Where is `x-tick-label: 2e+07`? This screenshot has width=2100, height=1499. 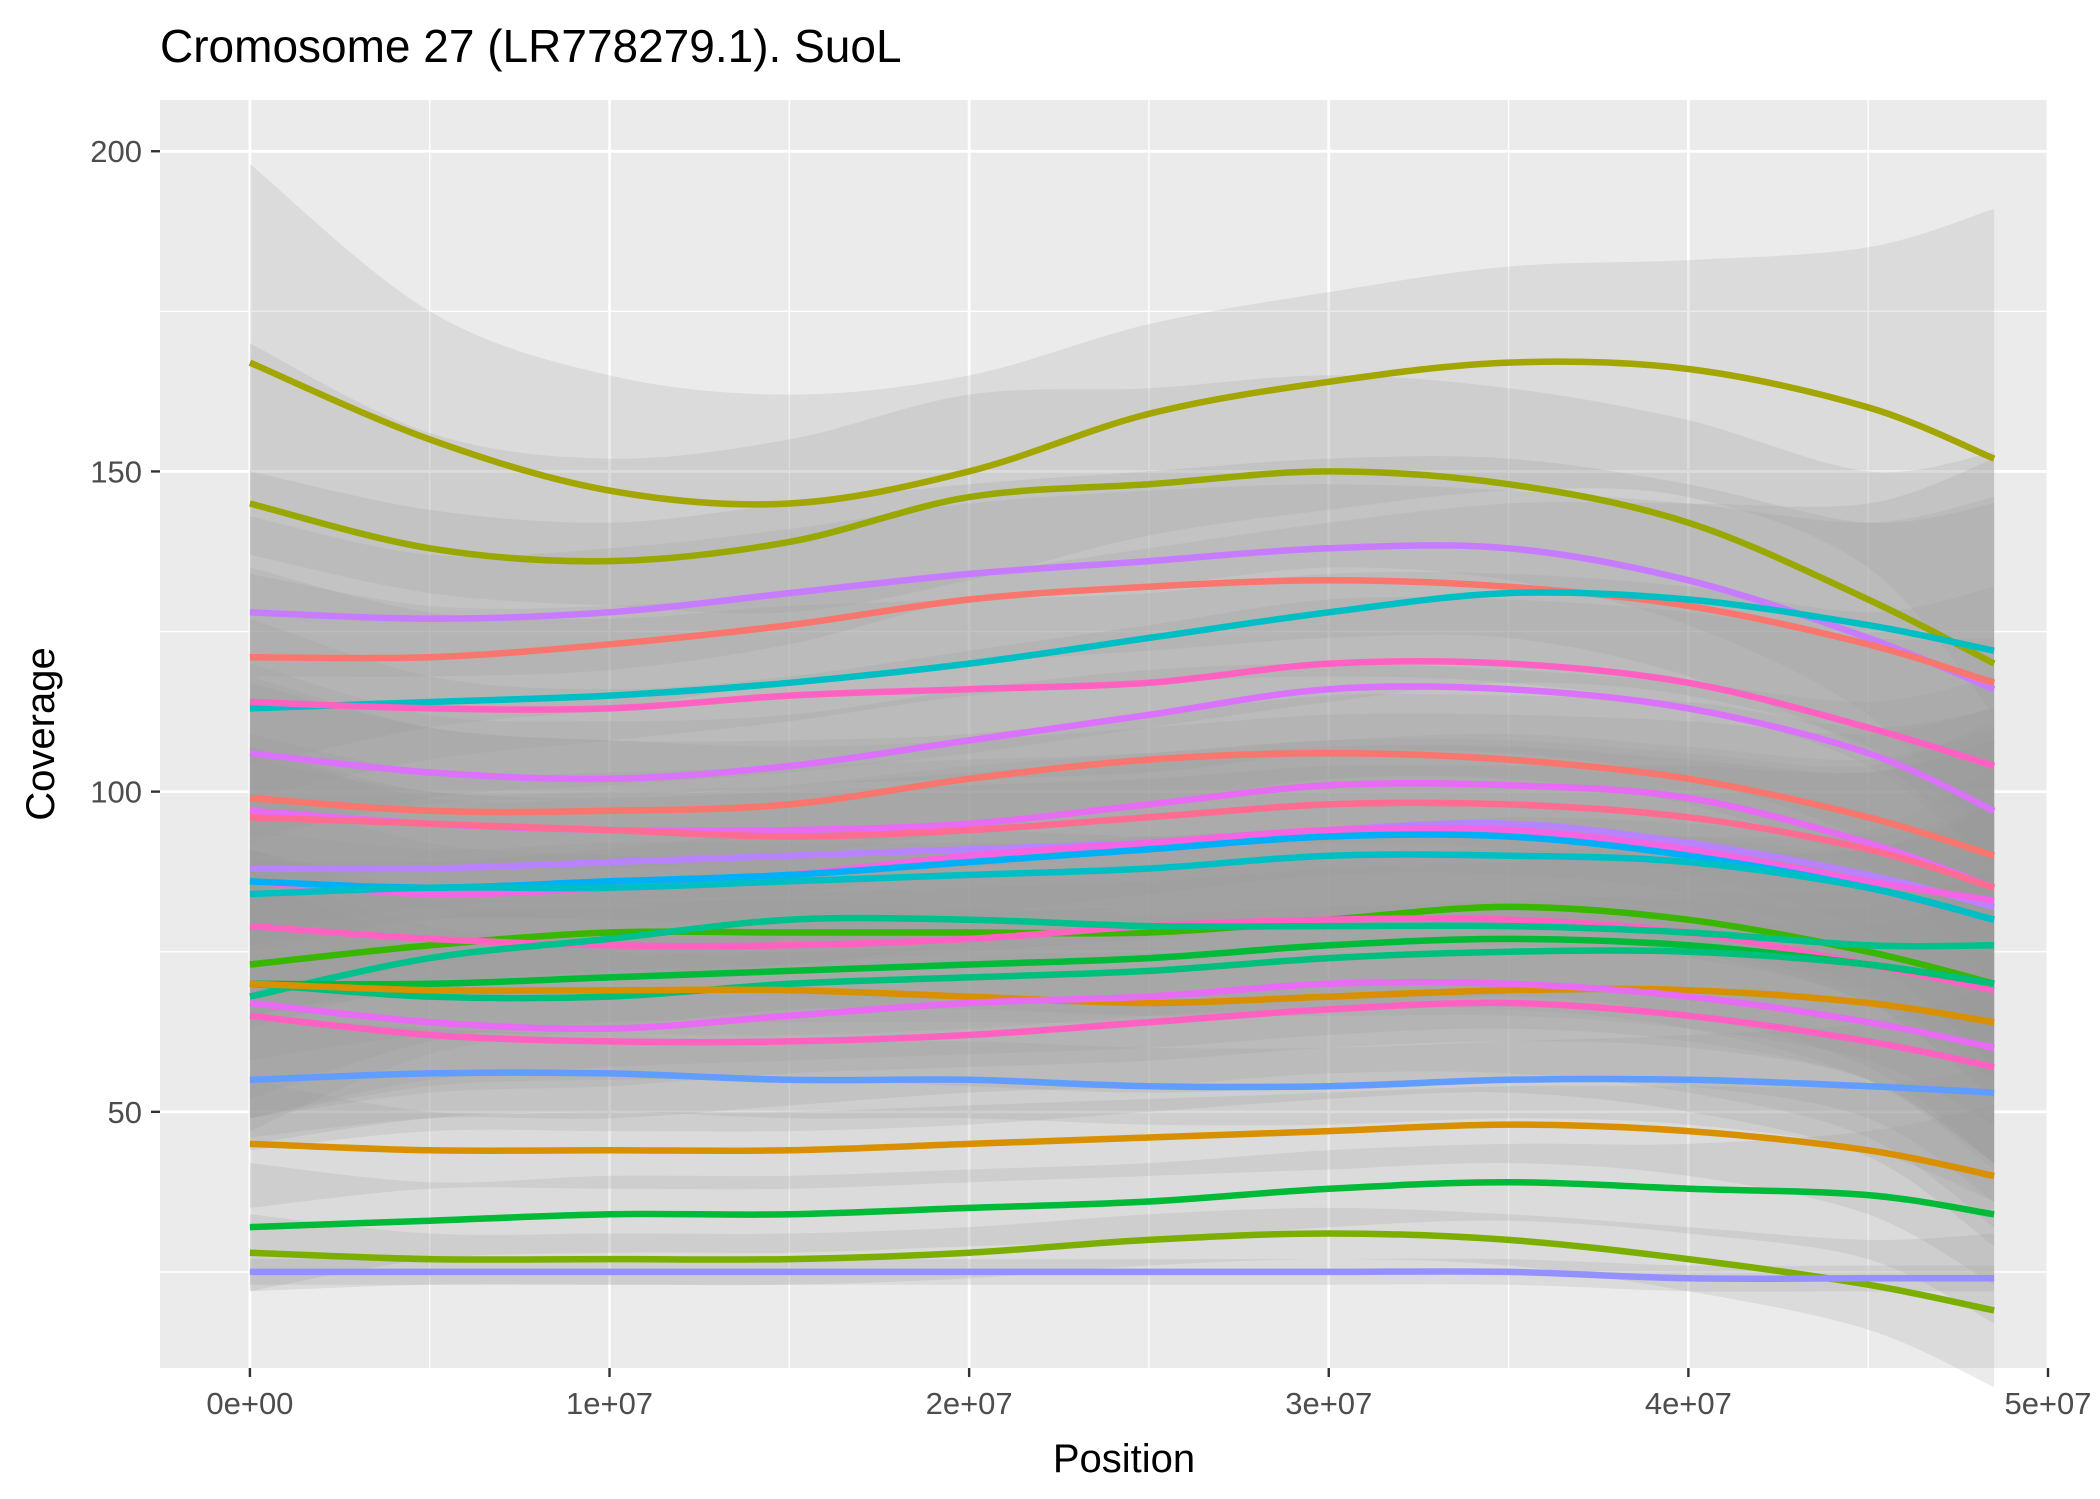
x-tick-label: 2e+07 is located at coordinates (969, 1403).